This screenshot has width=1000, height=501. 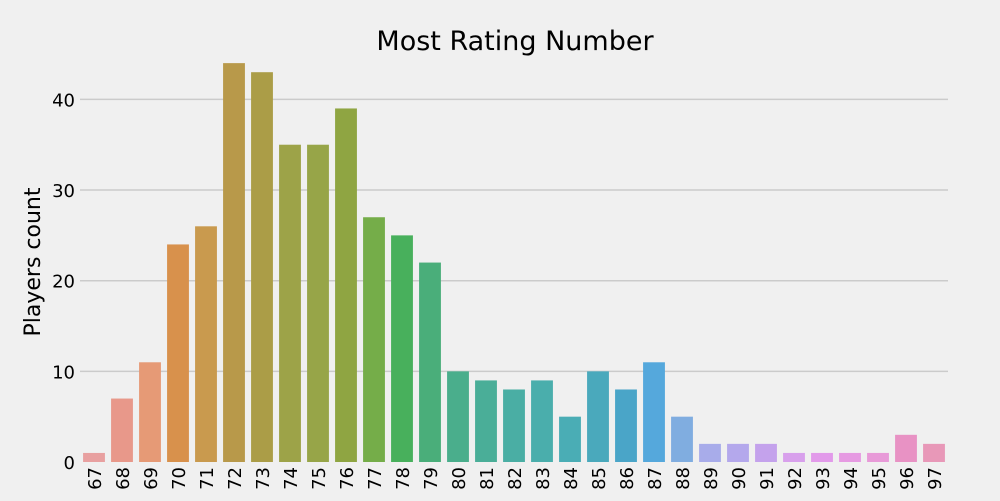 I want to click on x-tick-label: 74, so click(x=291, y=478).